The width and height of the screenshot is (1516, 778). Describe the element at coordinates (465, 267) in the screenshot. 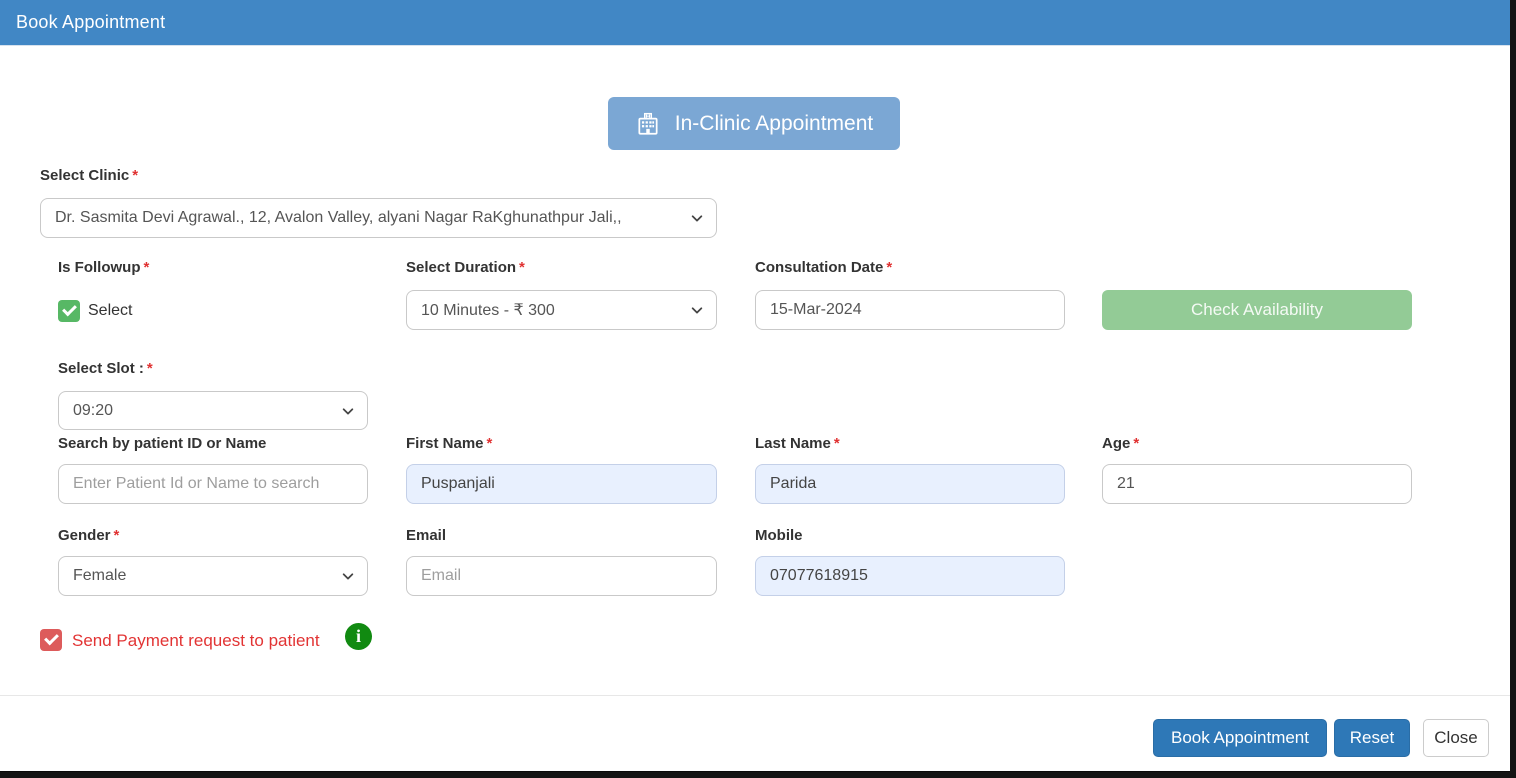

I see `select-duration-label: Select Duration *` at that location.